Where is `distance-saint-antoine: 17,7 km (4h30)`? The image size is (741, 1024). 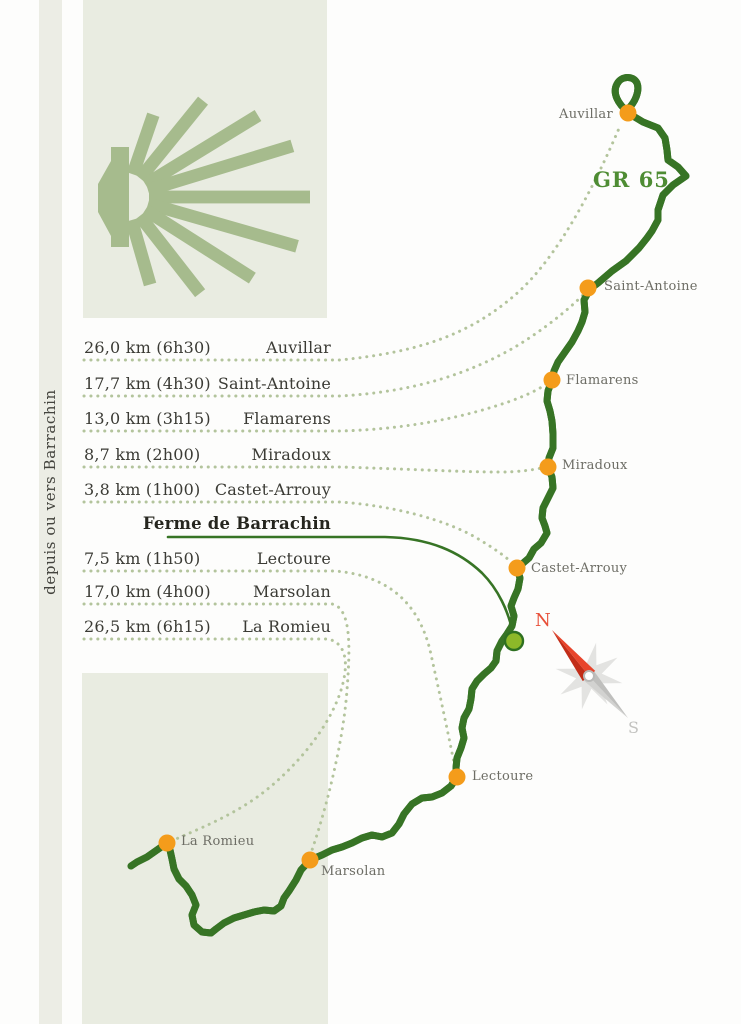 distance-saint-antoine: 17,7 km (4h30) is located at coordinates (147, 383).